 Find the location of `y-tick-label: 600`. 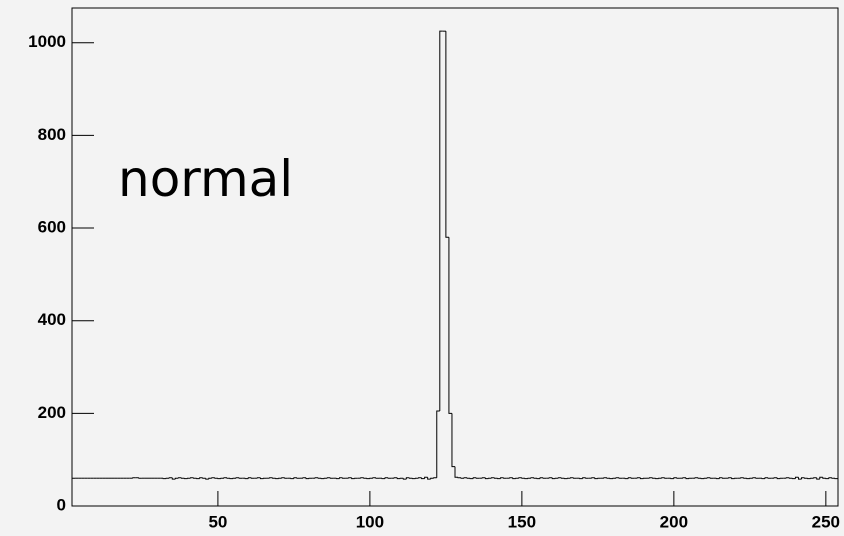

y-tick-label: 600 is located at coordinates (52, 227).